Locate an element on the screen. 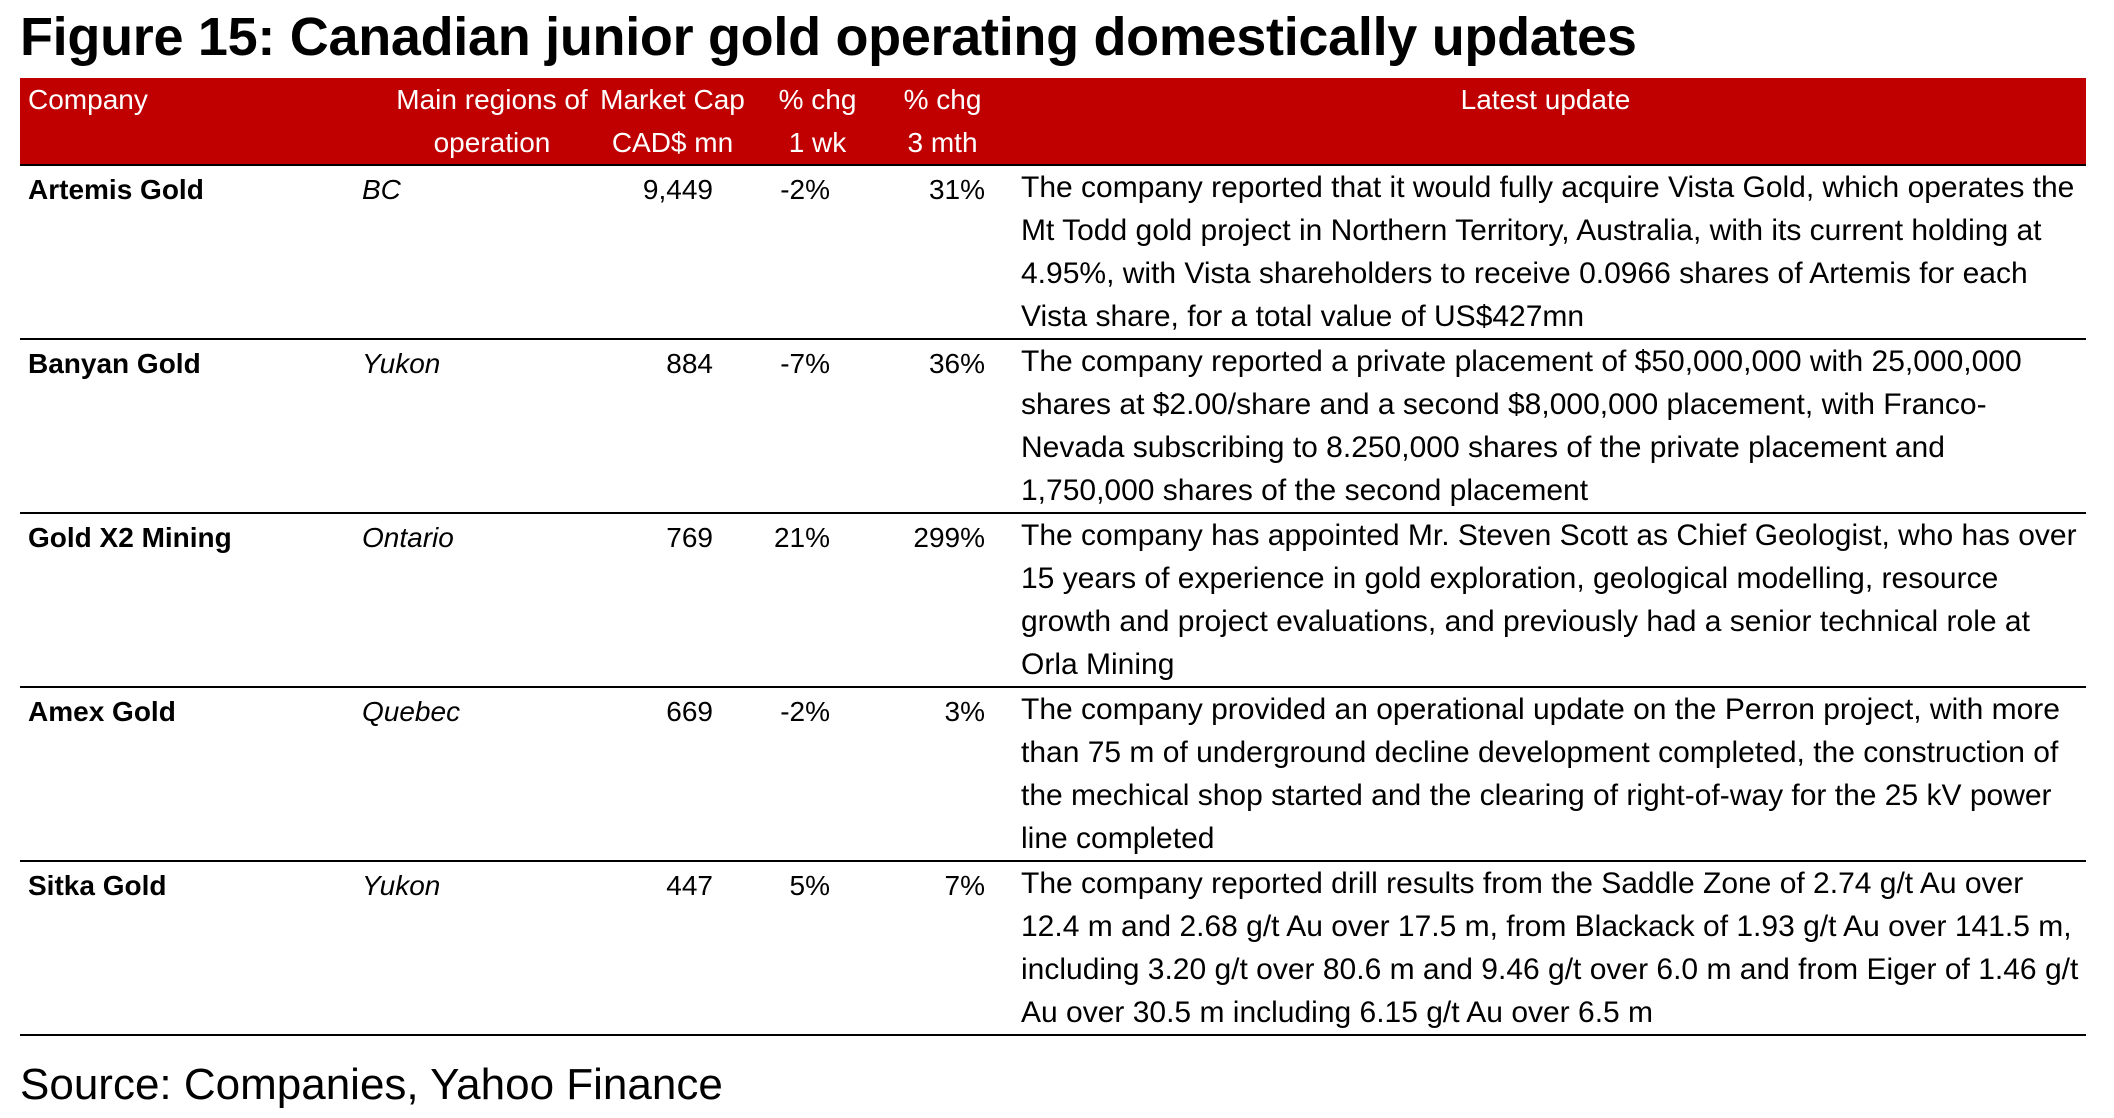 This screenshot has width=2114, height=1118. header-region: Main regions of operation is located at coordinates (492, 121).